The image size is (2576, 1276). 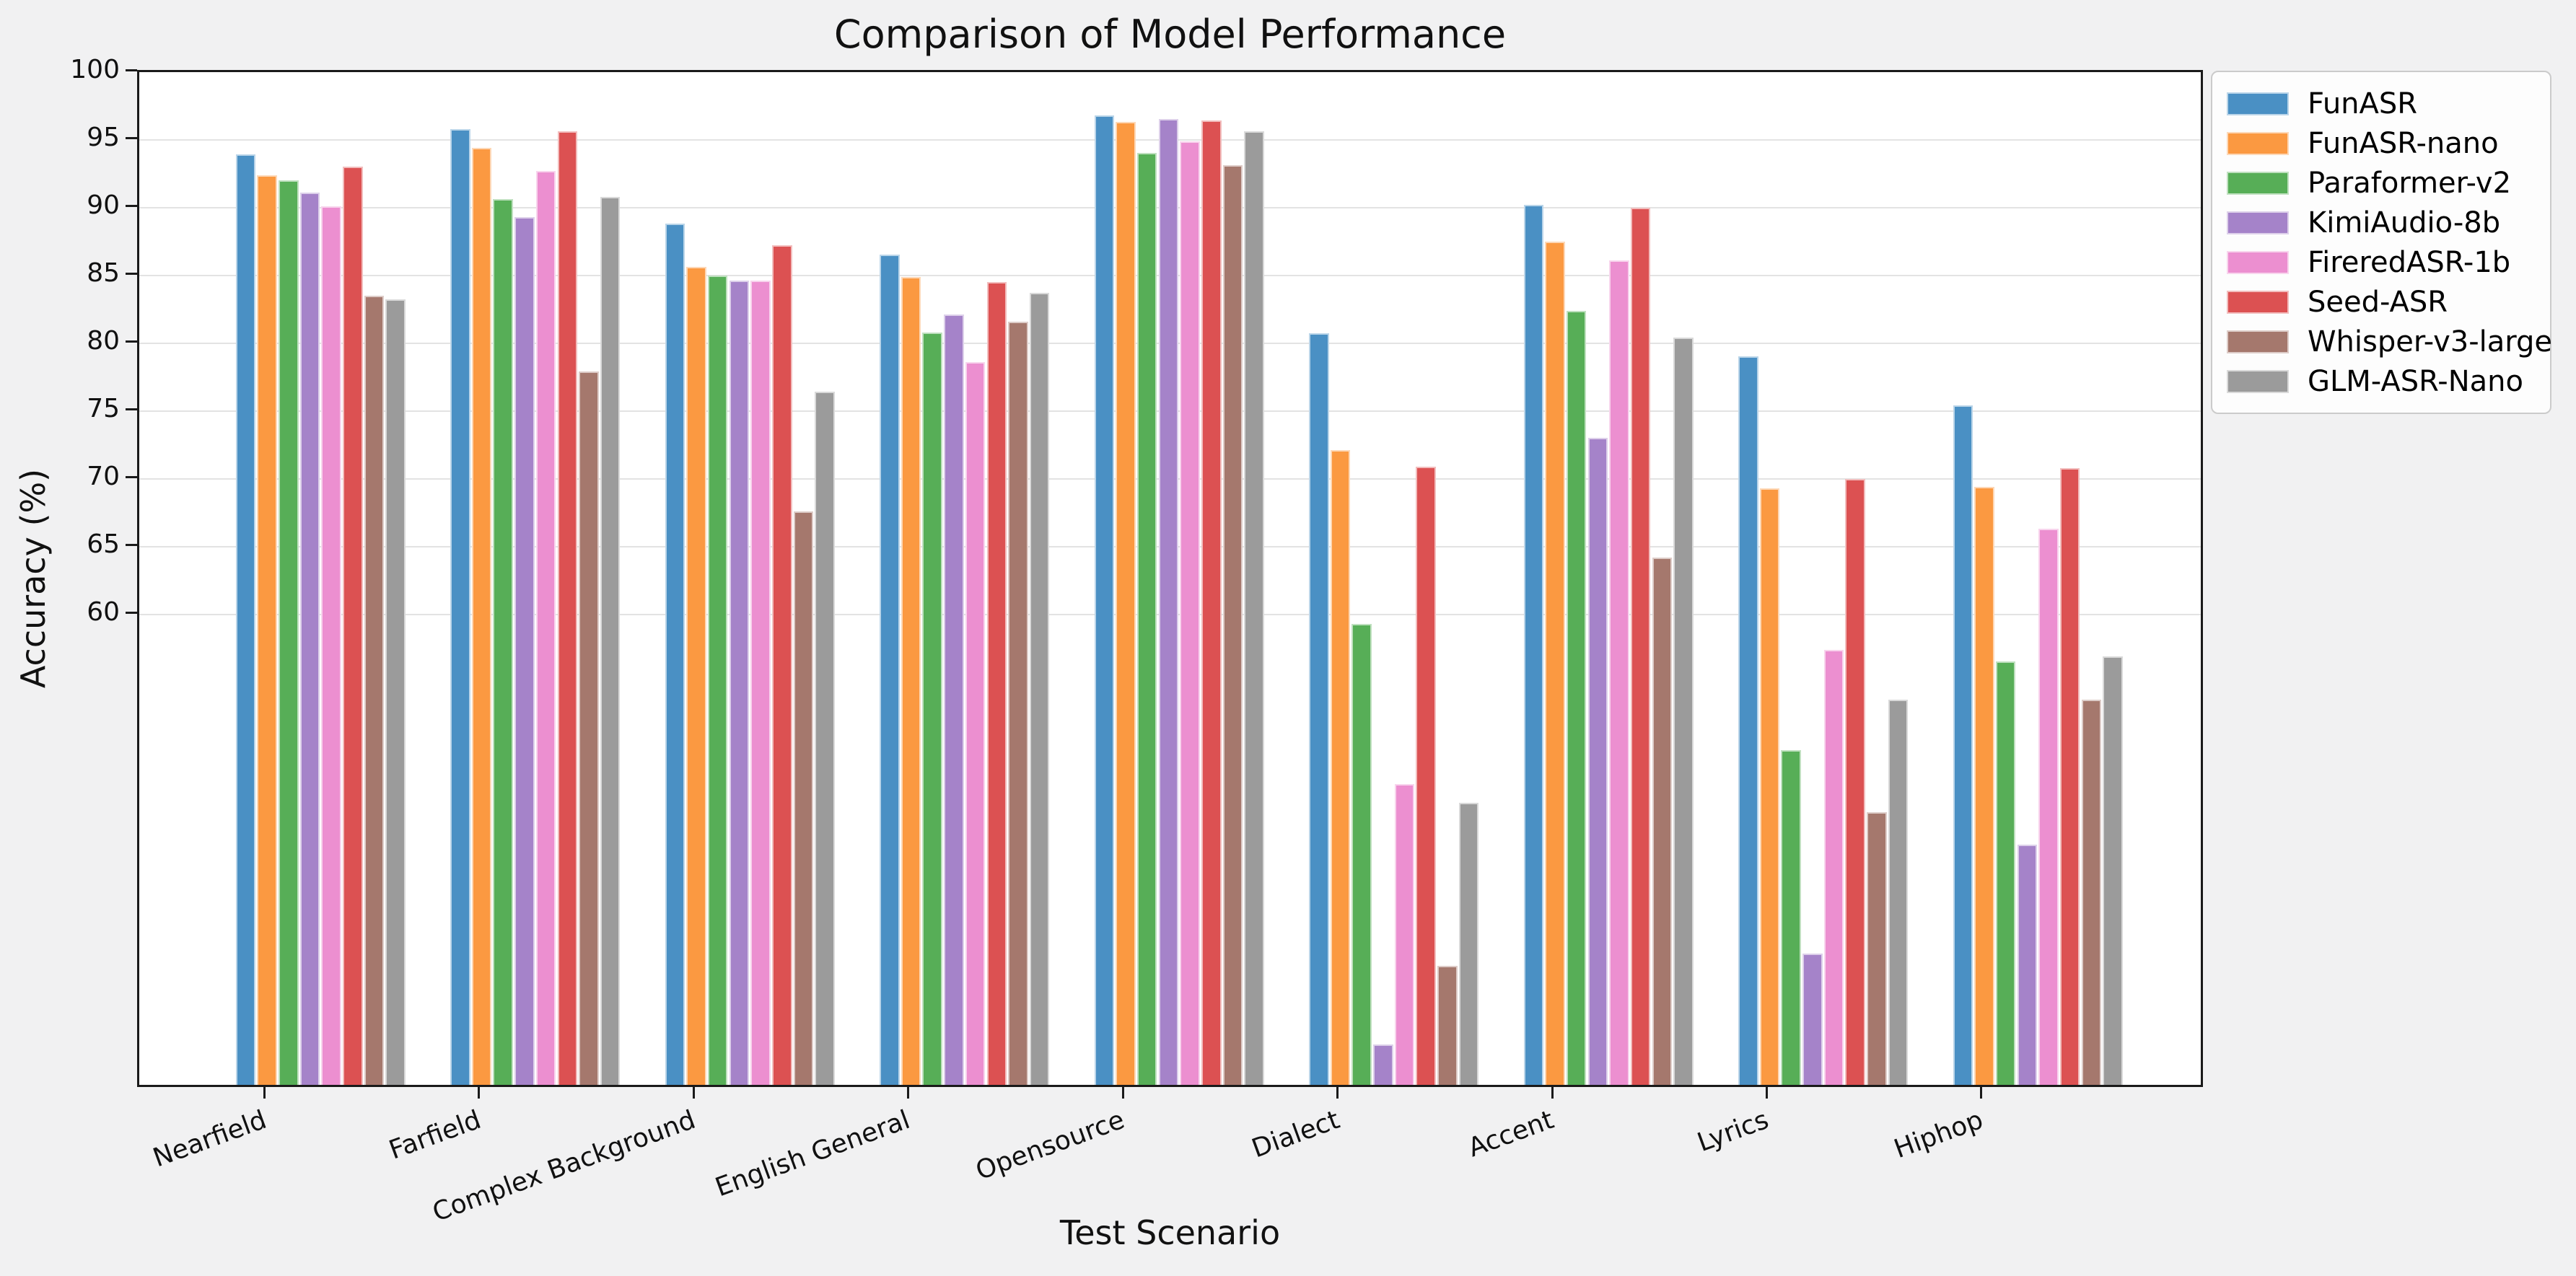 I want to click on bar-accent-funasr, so click(x=1533, y=645).